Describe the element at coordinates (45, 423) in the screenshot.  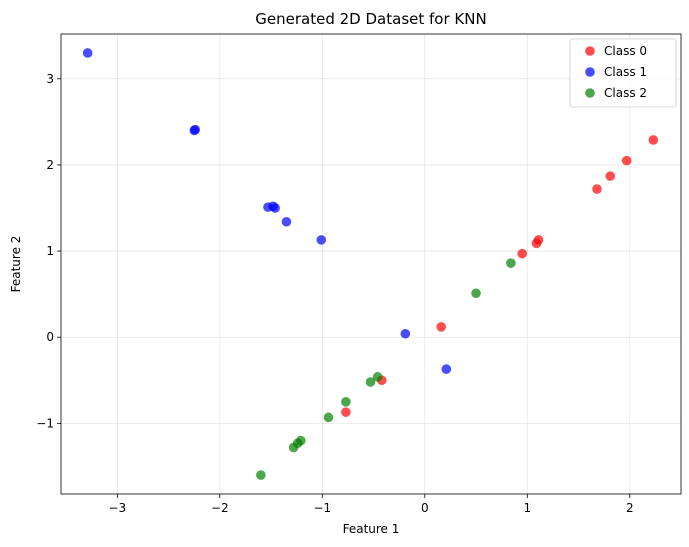
I see `y-tick-label: −1` at that location.